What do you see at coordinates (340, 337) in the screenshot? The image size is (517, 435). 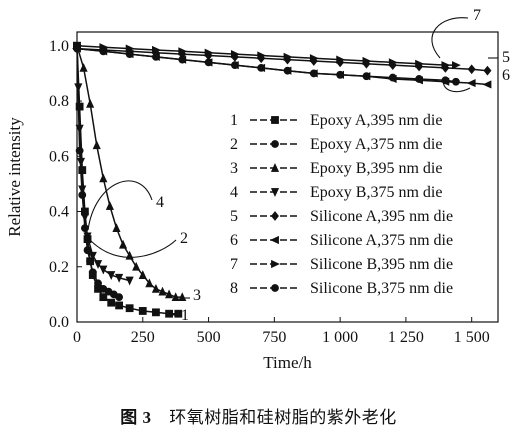 I see `x-tick-label: 1 000` at bounding box center [340, 337].